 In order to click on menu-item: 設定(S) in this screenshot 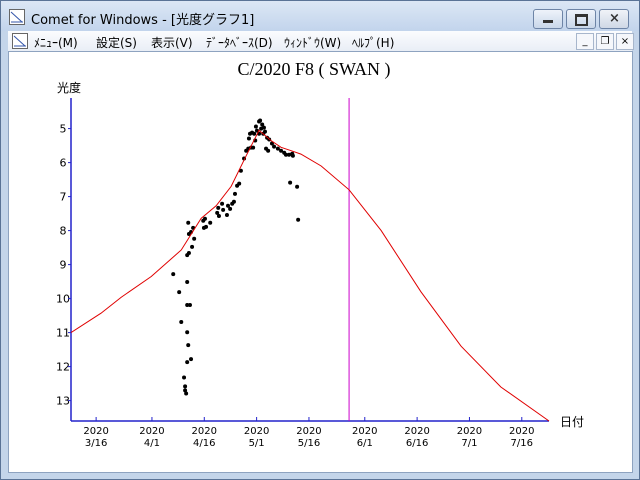, I will do `click(116, 43)`.